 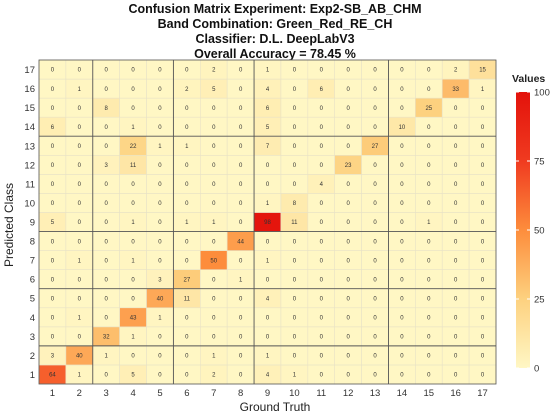 I want to click on x-tick-label: 3, so click(x=106, y=393).